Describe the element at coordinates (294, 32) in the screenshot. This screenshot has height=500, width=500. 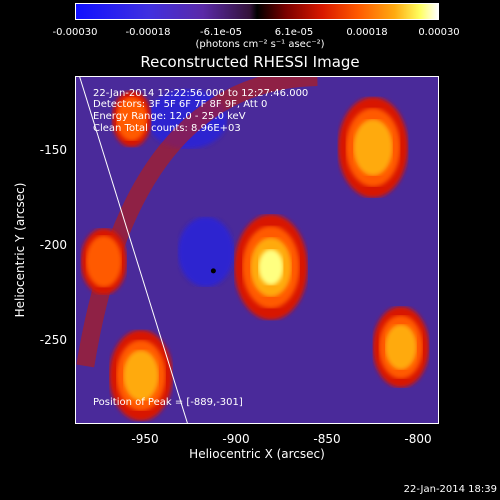
I see `colorbar-tick: 6.1e-05` at that location.